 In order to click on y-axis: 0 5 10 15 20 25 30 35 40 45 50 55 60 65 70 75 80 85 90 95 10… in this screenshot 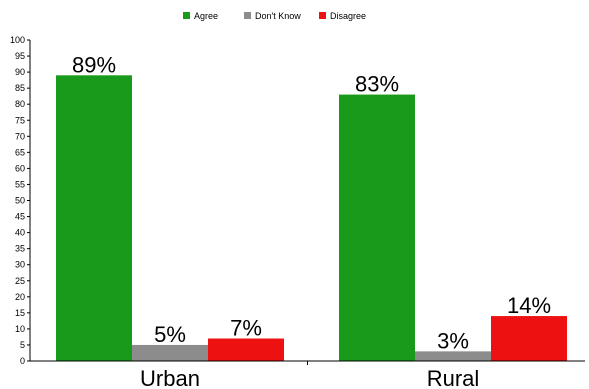, I will do `click(20, 200)`.